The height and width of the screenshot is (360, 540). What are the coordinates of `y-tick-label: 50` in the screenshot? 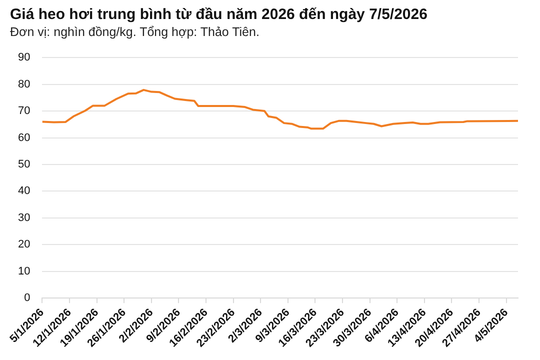 It's located at (24, 164).